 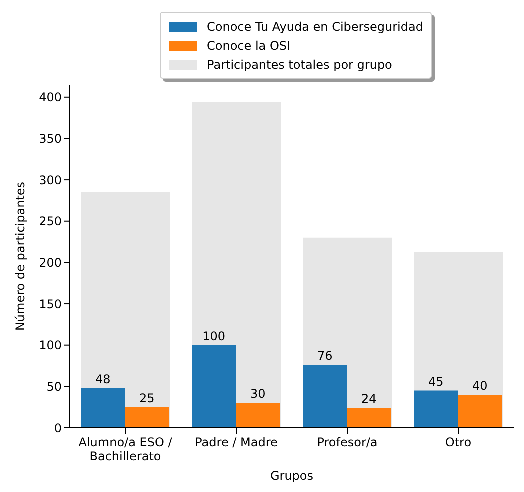 What do you see at coordinates (50, 345) in the screenshot?
I see `y-tick-label: 100` at bounding box center [50, 345].